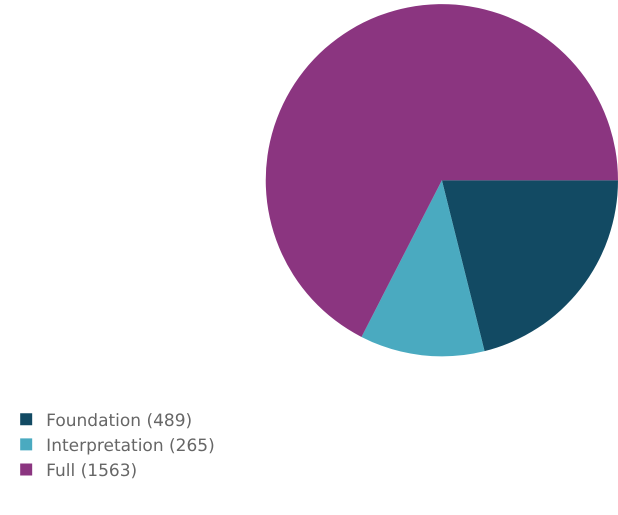  I want to click on legend-label: Interpretation (265), so click(130, 446).